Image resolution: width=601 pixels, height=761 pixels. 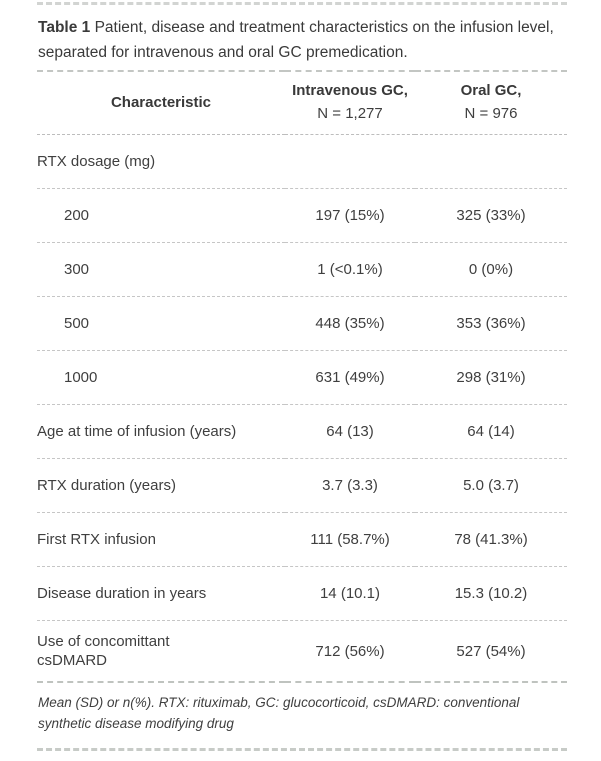 What do you see at coordinates (81, 377) in the screenshot?
I see `row-label: 1000` at bounding box center [81, 377].